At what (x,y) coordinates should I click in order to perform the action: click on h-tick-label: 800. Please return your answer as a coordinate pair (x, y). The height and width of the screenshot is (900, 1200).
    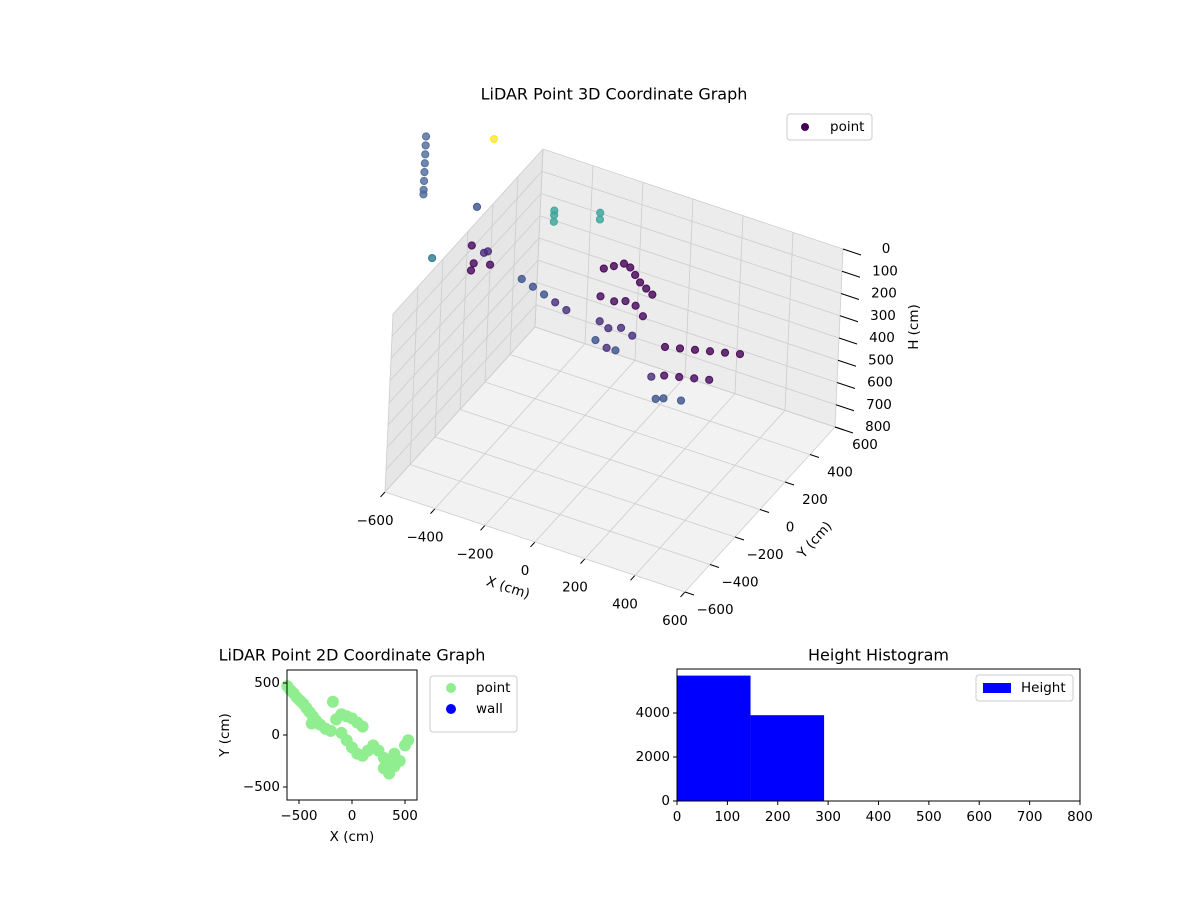
    Looking at the image, I should click on (878, 427).